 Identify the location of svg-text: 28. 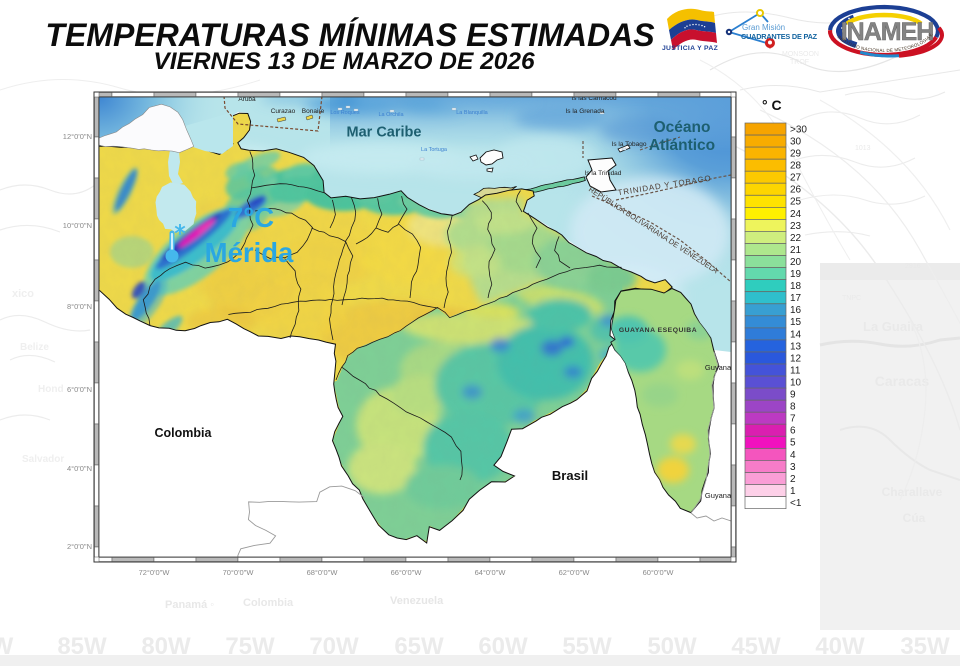
(796, 166).